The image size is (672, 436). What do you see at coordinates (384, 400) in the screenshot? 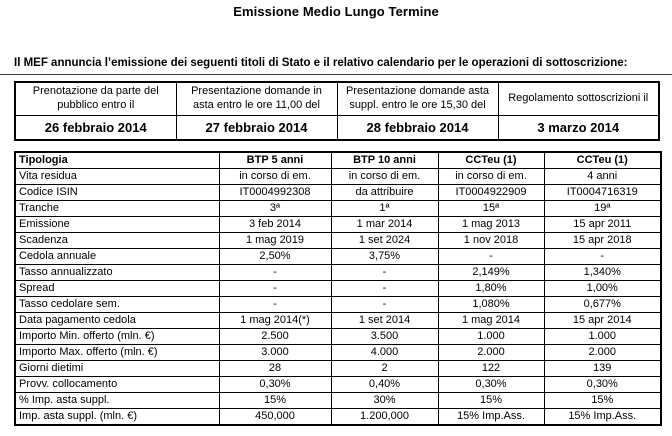
I see `cell-value: 30%` at bounding box center [384, 400].